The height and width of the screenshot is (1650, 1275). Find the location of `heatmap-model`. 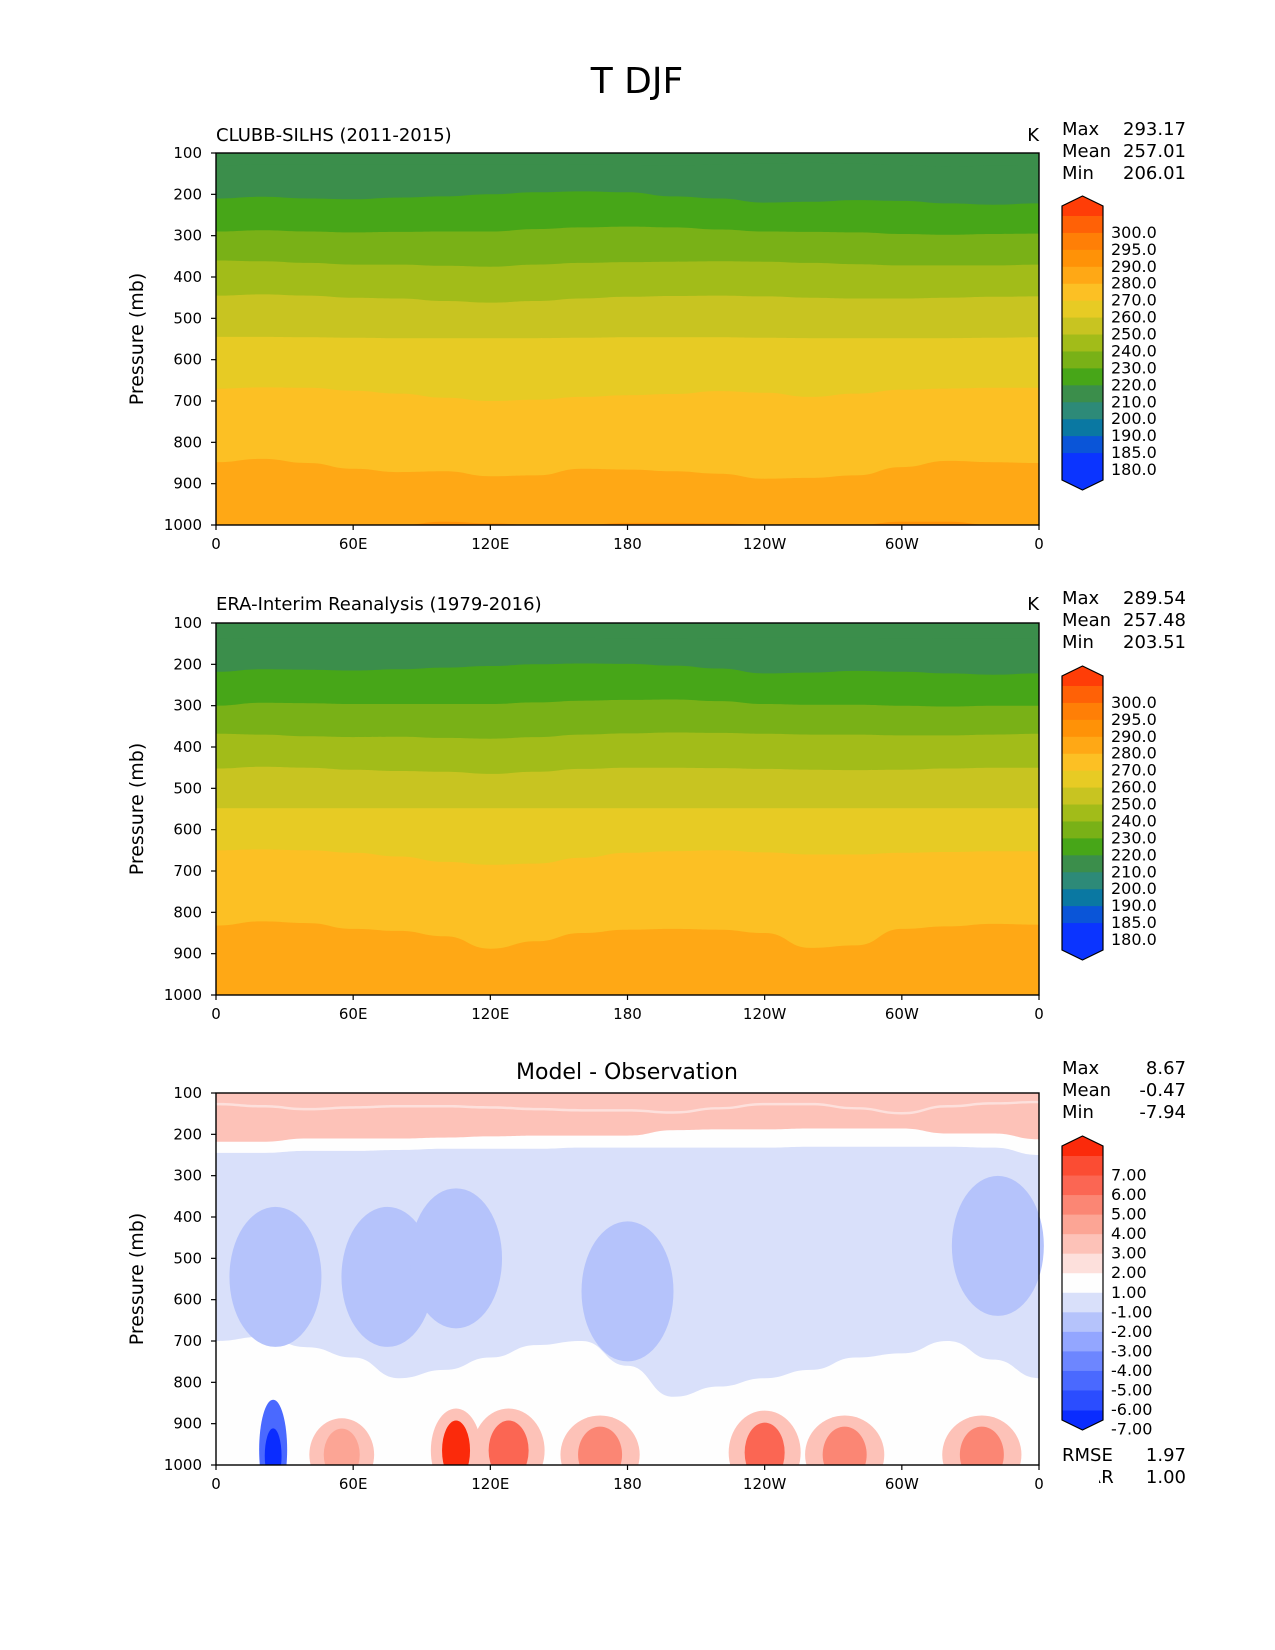

heatmap-model is located at coordinates (627, 339).